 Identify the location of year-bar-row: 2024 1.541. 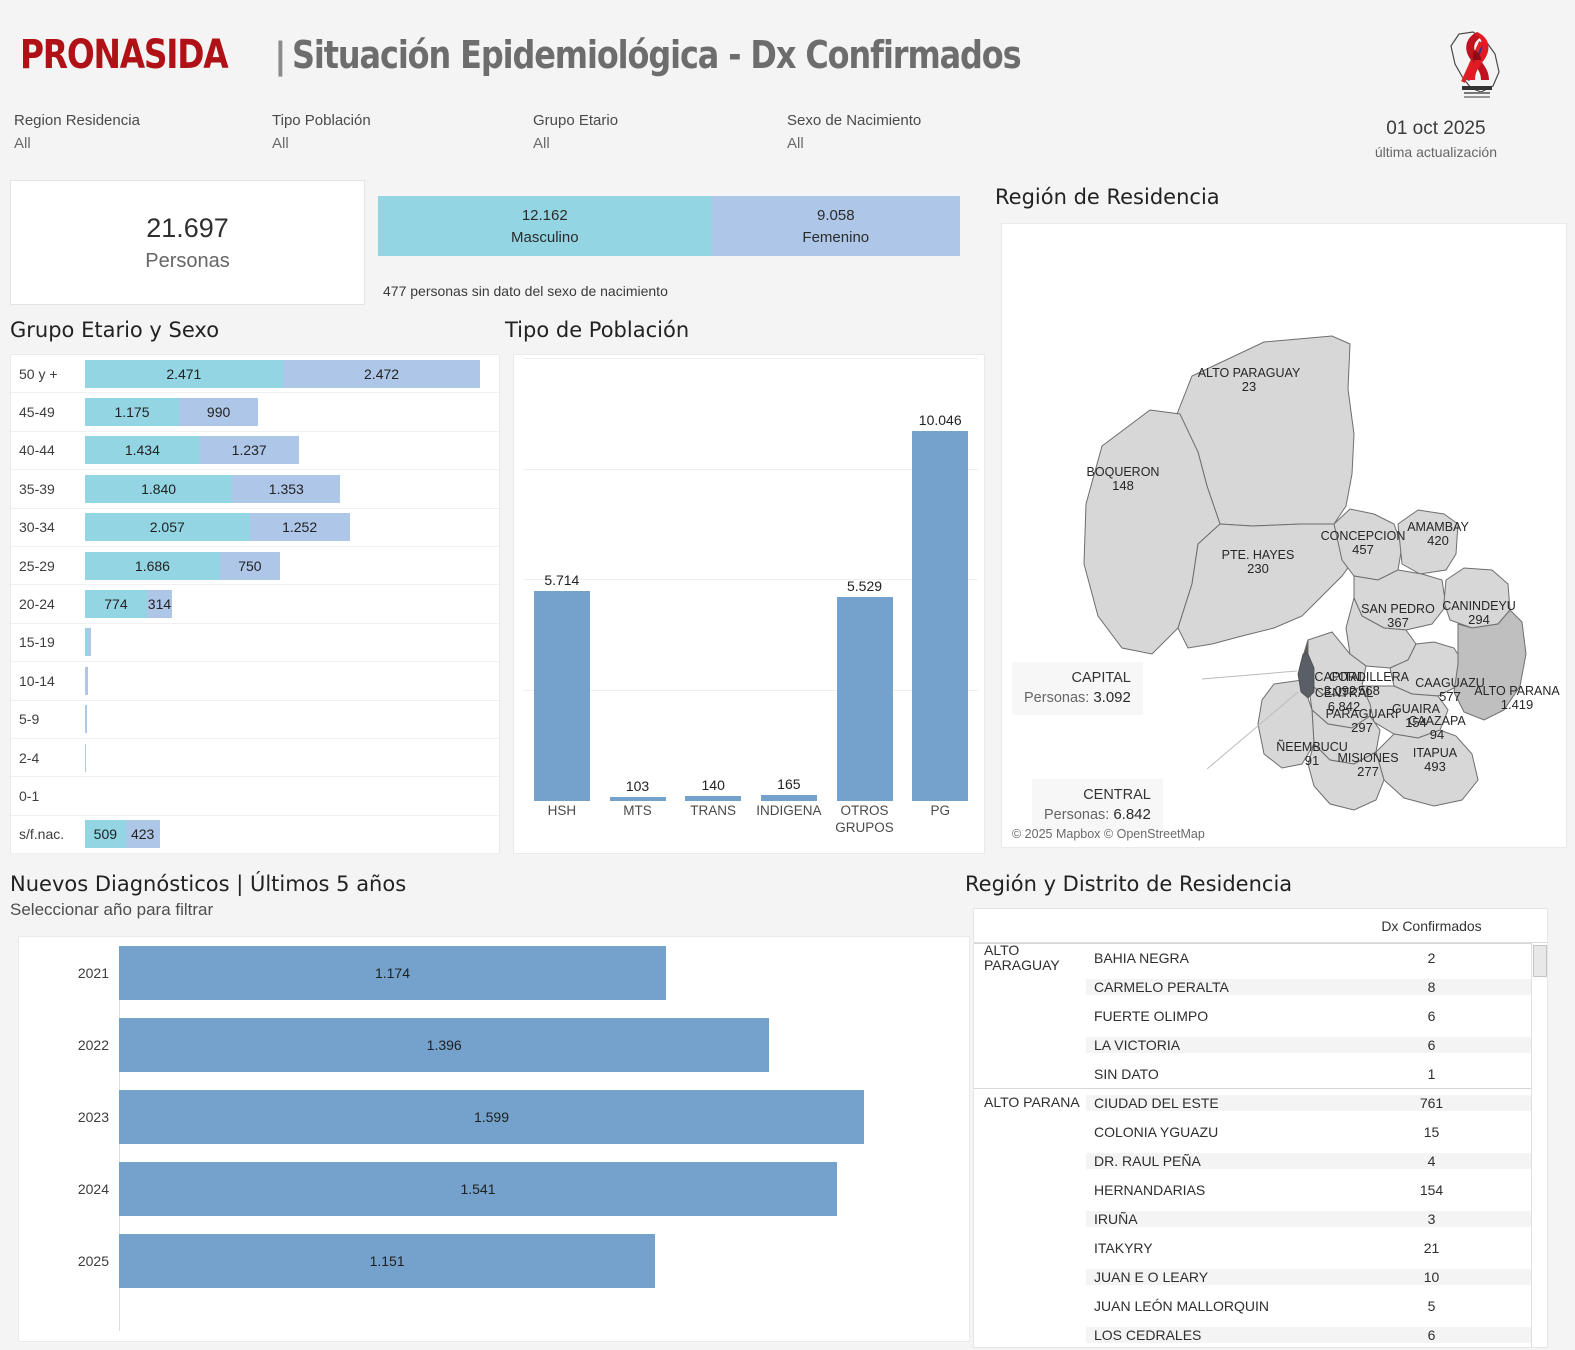
(494, 1189).